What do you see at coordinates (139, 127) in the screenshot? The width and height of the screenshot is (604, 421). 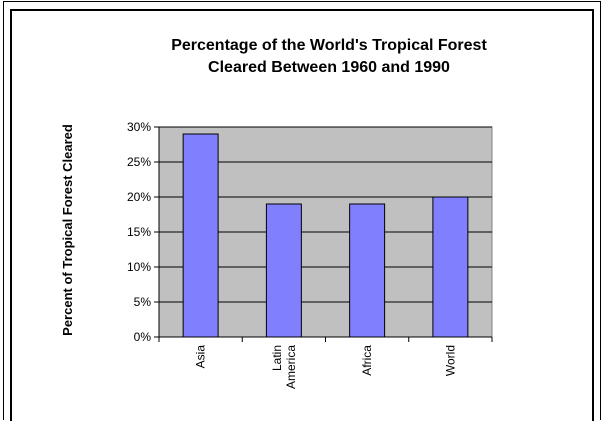 I see `y-tick-label: 30%` at bounding box center [139, 127].